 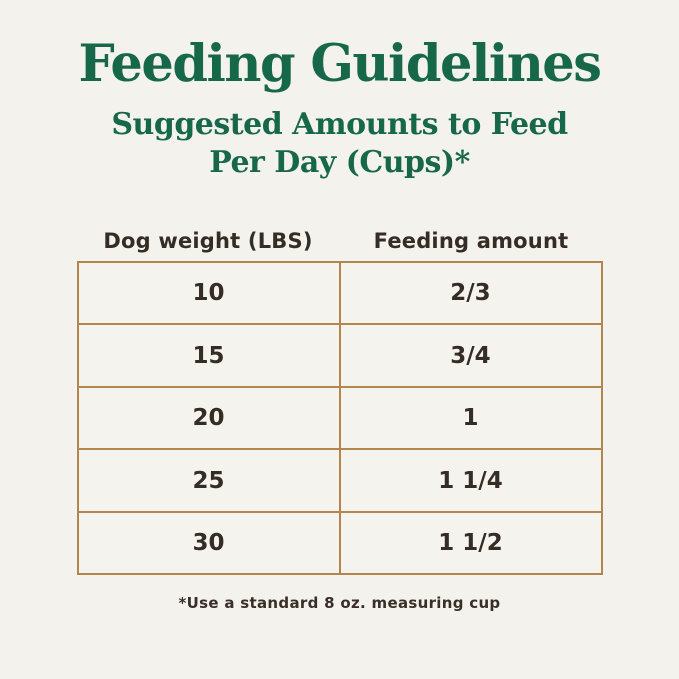 What do you see at coordinates (339, 163) in the screenshot?
I see `subtitle-line-2: Per Day (Cups)*` at bounding box center [339, 163].